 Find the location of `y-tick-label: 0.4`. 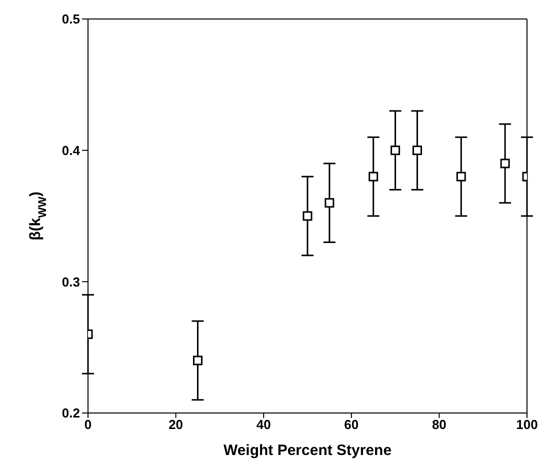

y-tick-label: 0.4 is located at coordinates (71, 150).